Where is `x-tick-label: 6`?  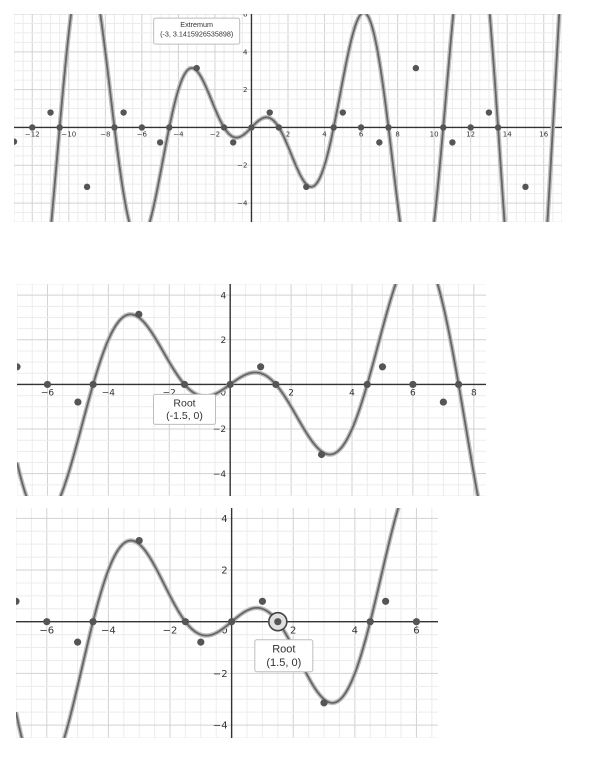 x-tick-label: 6 is located at coordinates (416, 631).